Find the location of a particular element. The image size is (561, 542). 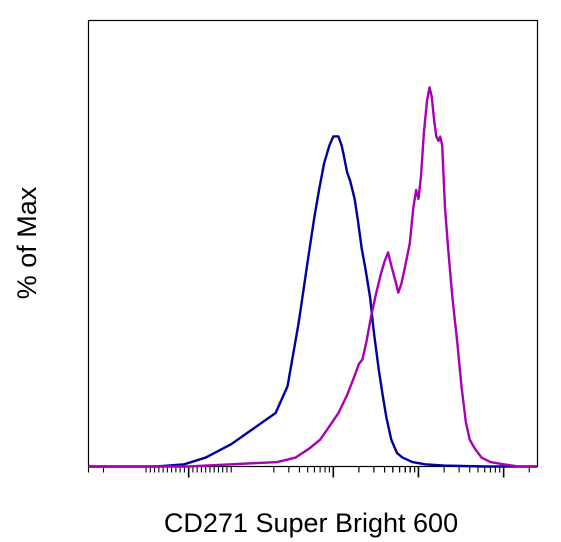

x-axis-ticks is located at coordinates (308, 472).